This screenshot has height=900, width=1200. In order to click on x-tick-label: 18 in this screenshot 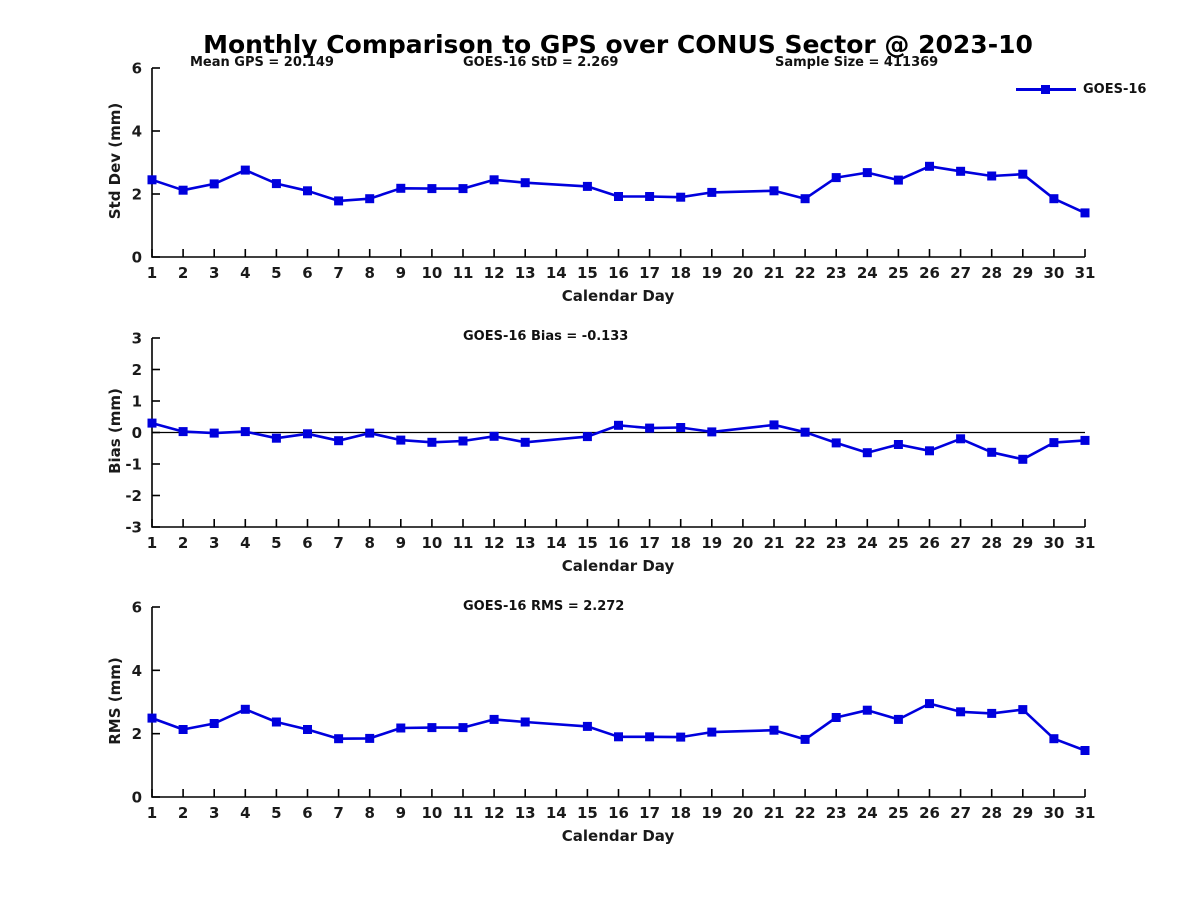, I will do `click(680, 813)`.